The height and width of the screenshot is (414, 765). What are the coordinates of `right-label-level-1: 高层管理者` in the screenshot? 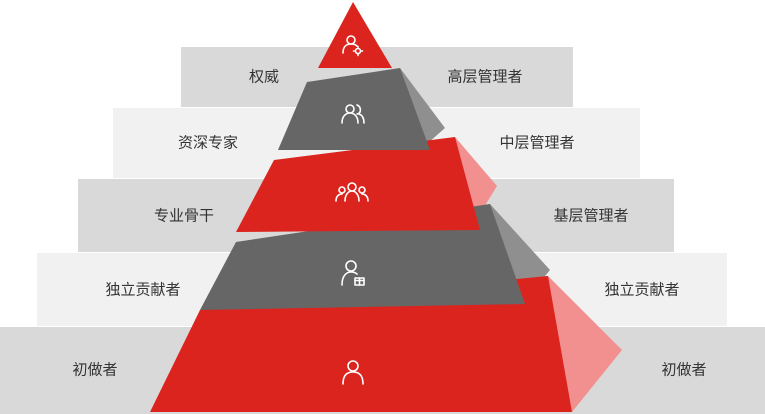 It's located at (485, 76).